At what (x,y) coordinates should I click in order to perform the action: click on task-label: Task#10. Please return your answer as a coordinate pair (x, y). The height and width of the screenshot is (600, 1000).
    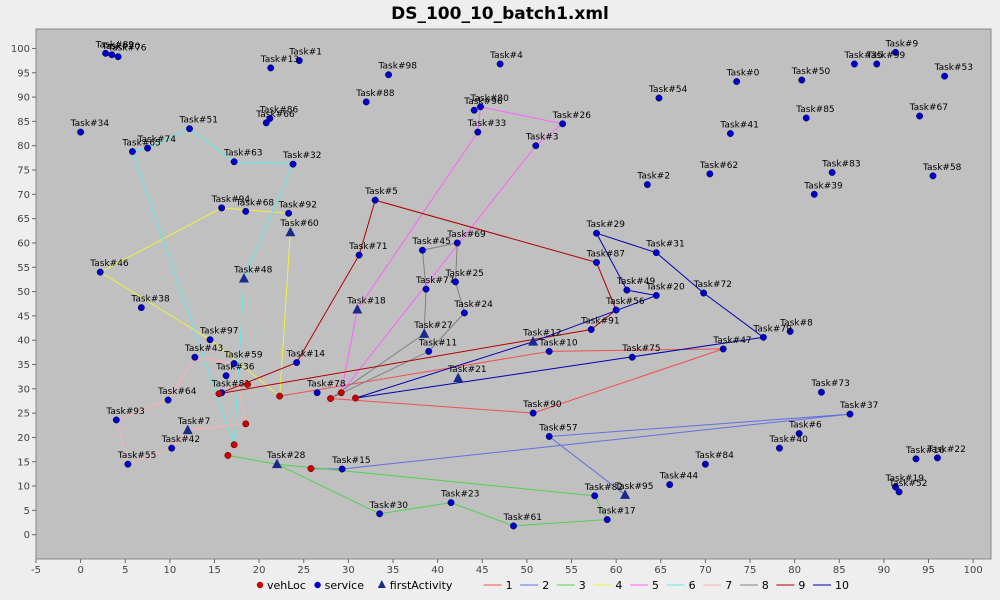
    Looking at the image, I should click on (558, 343).